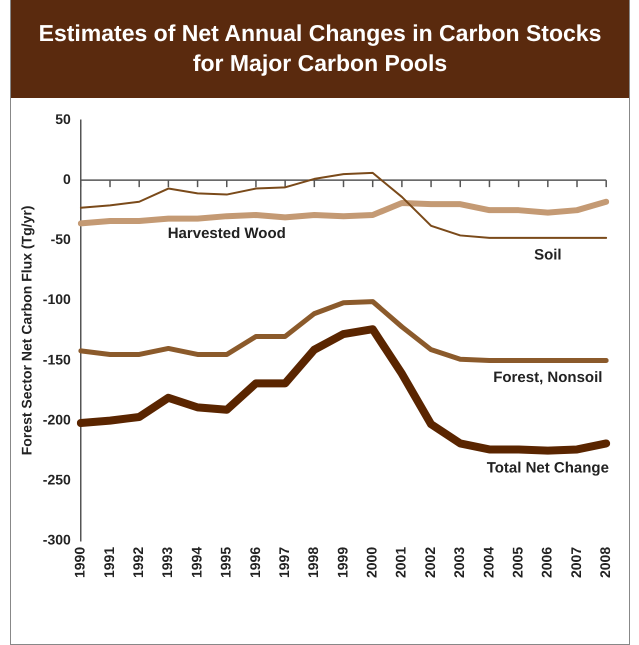 The image size is (639, 645). What do you see at coordinates (576, 562) in the screenshot?
I see `x-tick-label: 2007` at bounding box center [576, 562].